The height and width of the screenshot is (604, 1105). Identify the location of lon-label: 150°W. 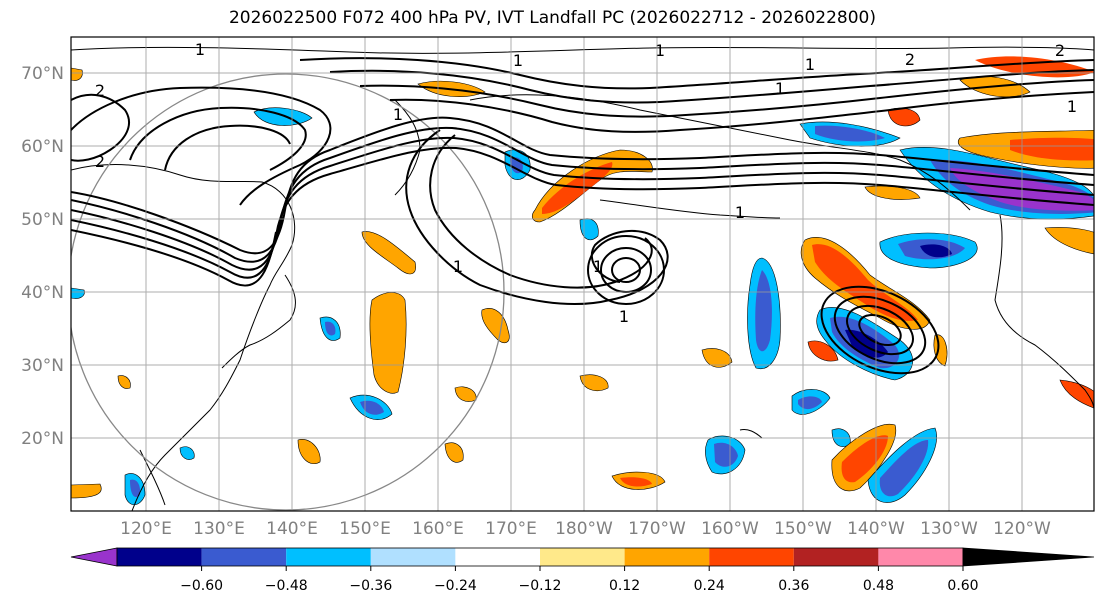
(803, 529).